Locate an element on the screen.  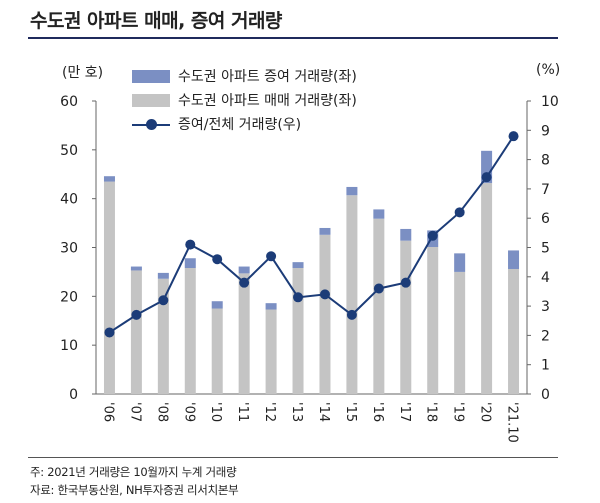
x-tick-label: '15 is located at coordinates (350, 412).